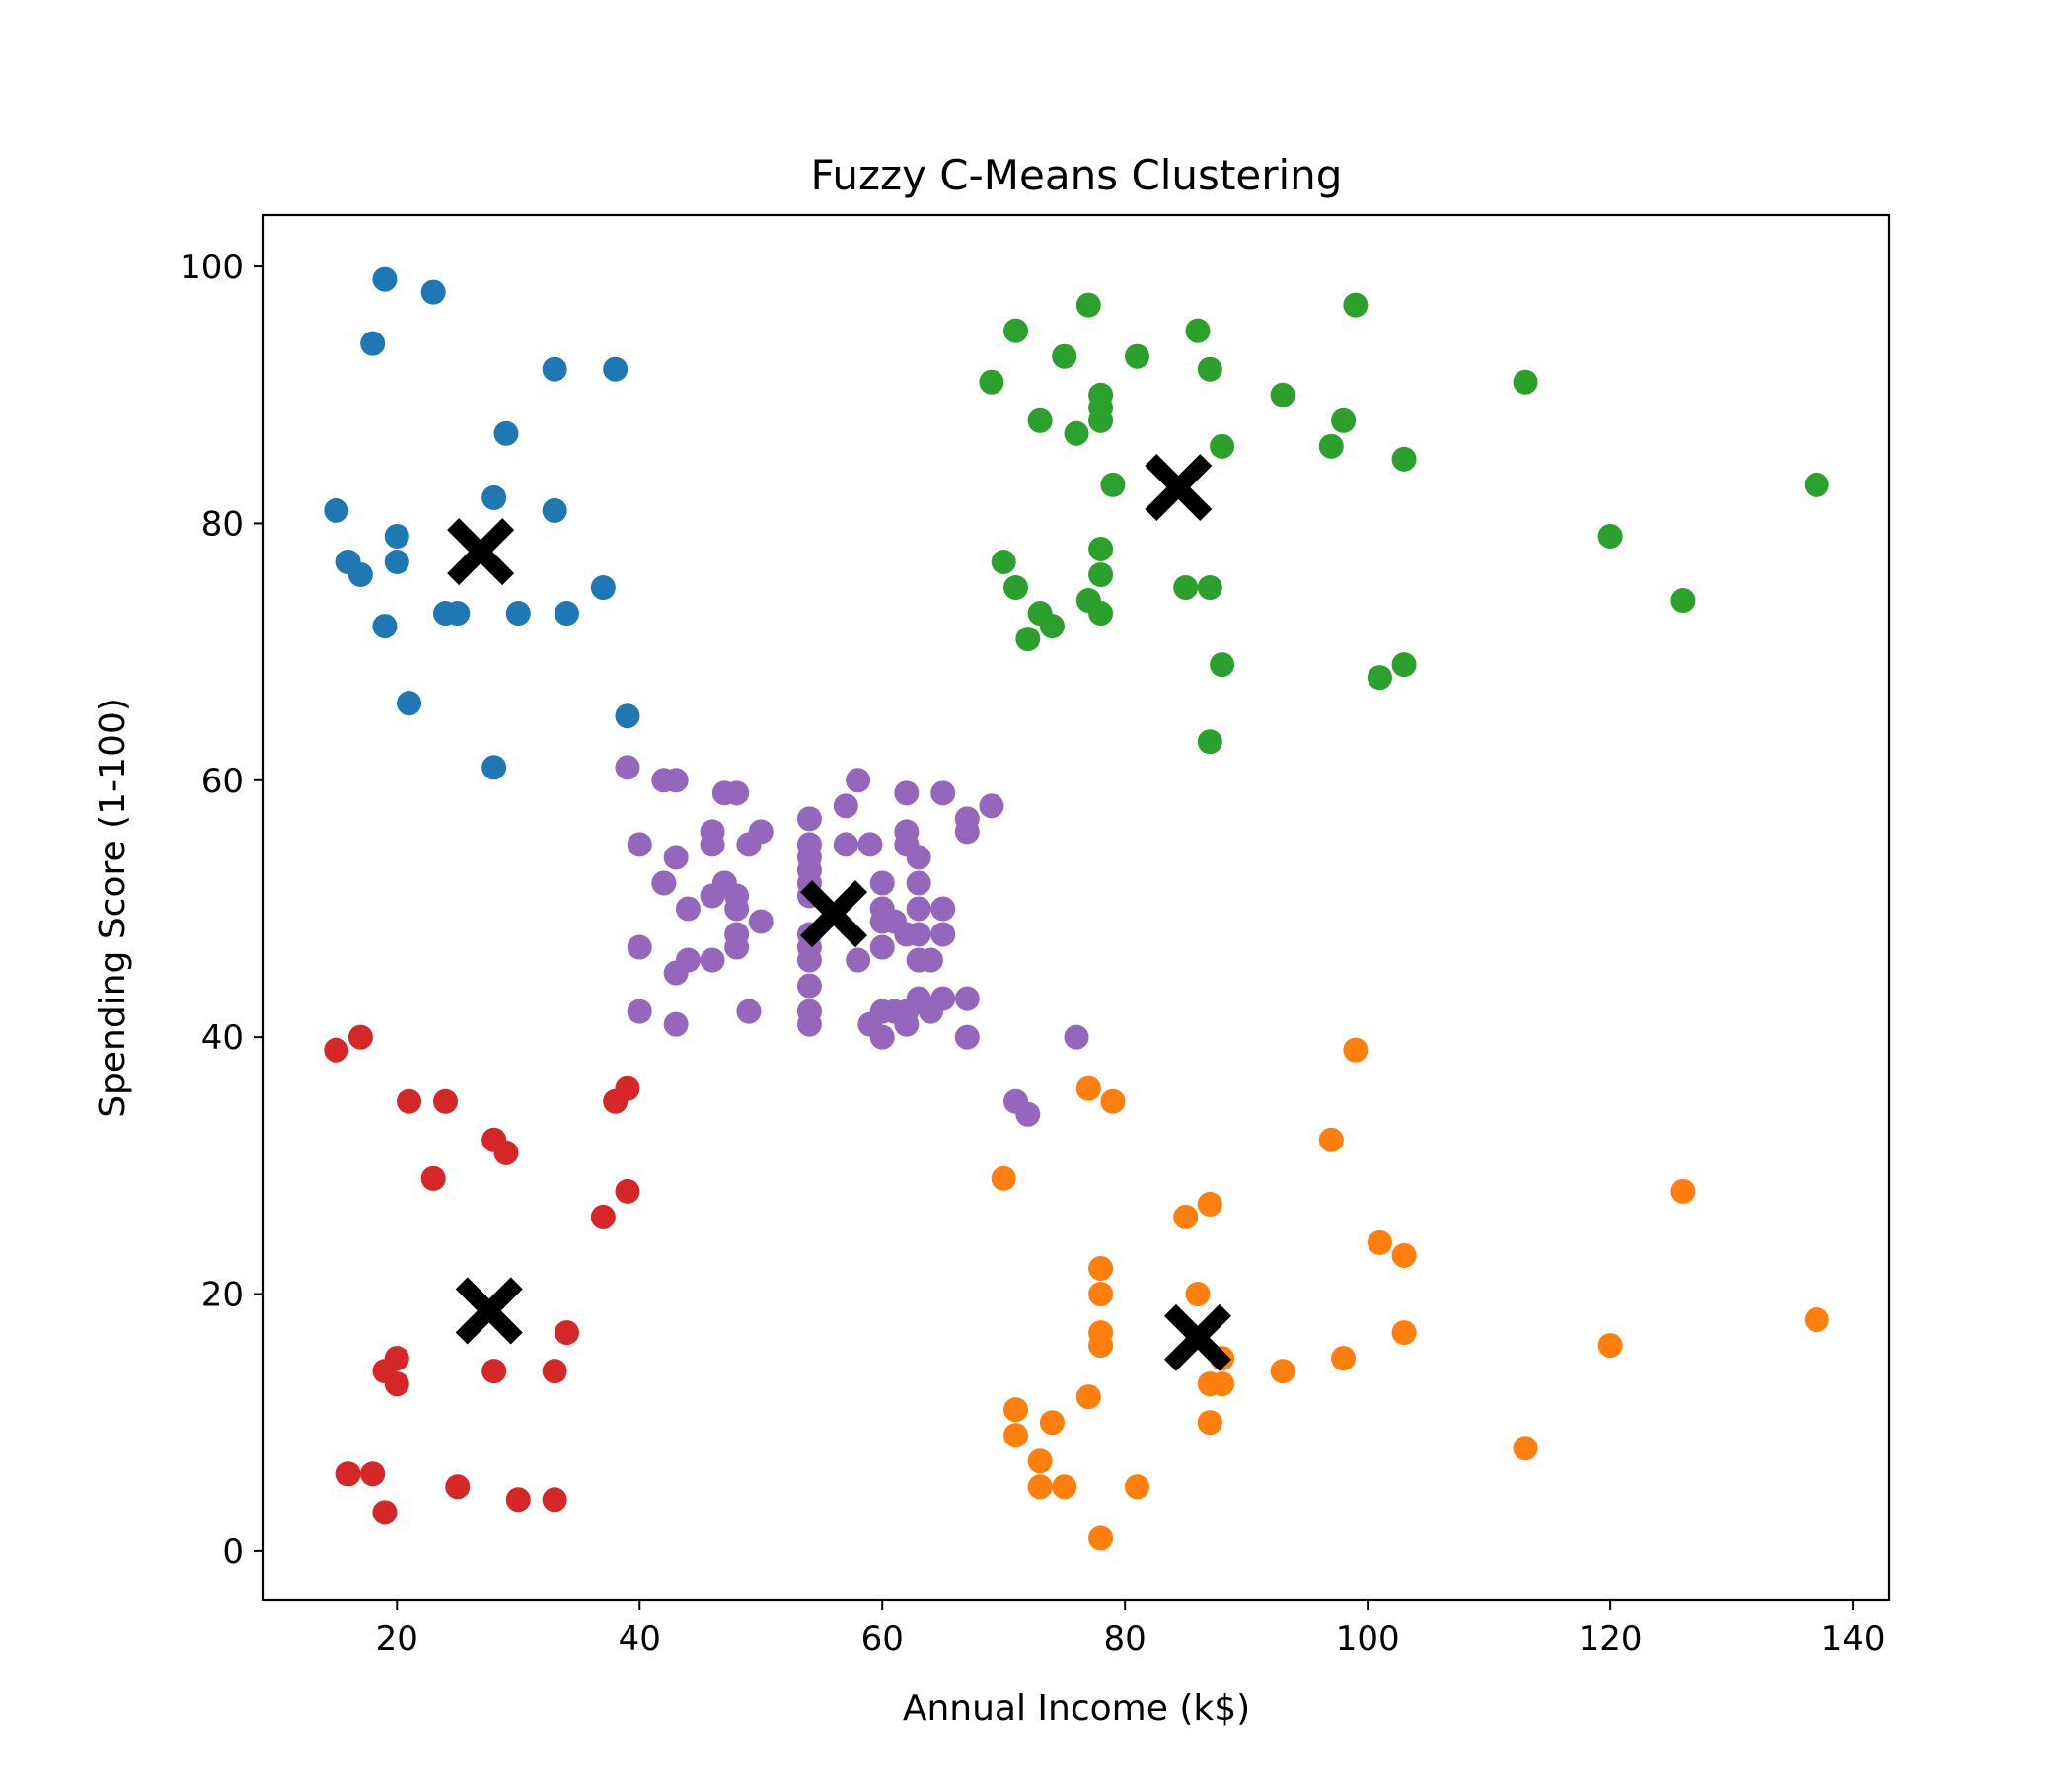 The width and height of the screenshot is (2072, 1776). What do you see at coordinates (113, 908) in the screenshot?
I see `y-axis-label: Spending Score (1-100)` at bounding box center [113, 908].